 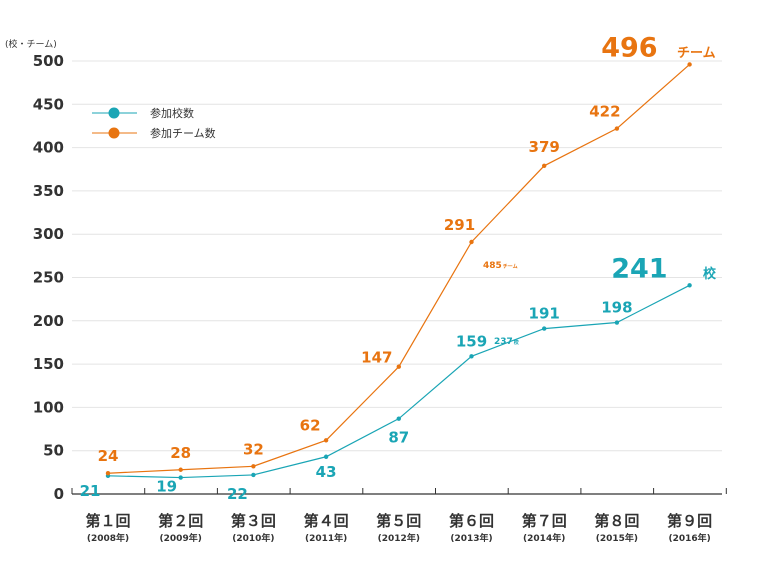 What do you see at coordinates (180, 453) in the screenshot?
I see `data-label-teams: 28` at bounding box center [180, 453].